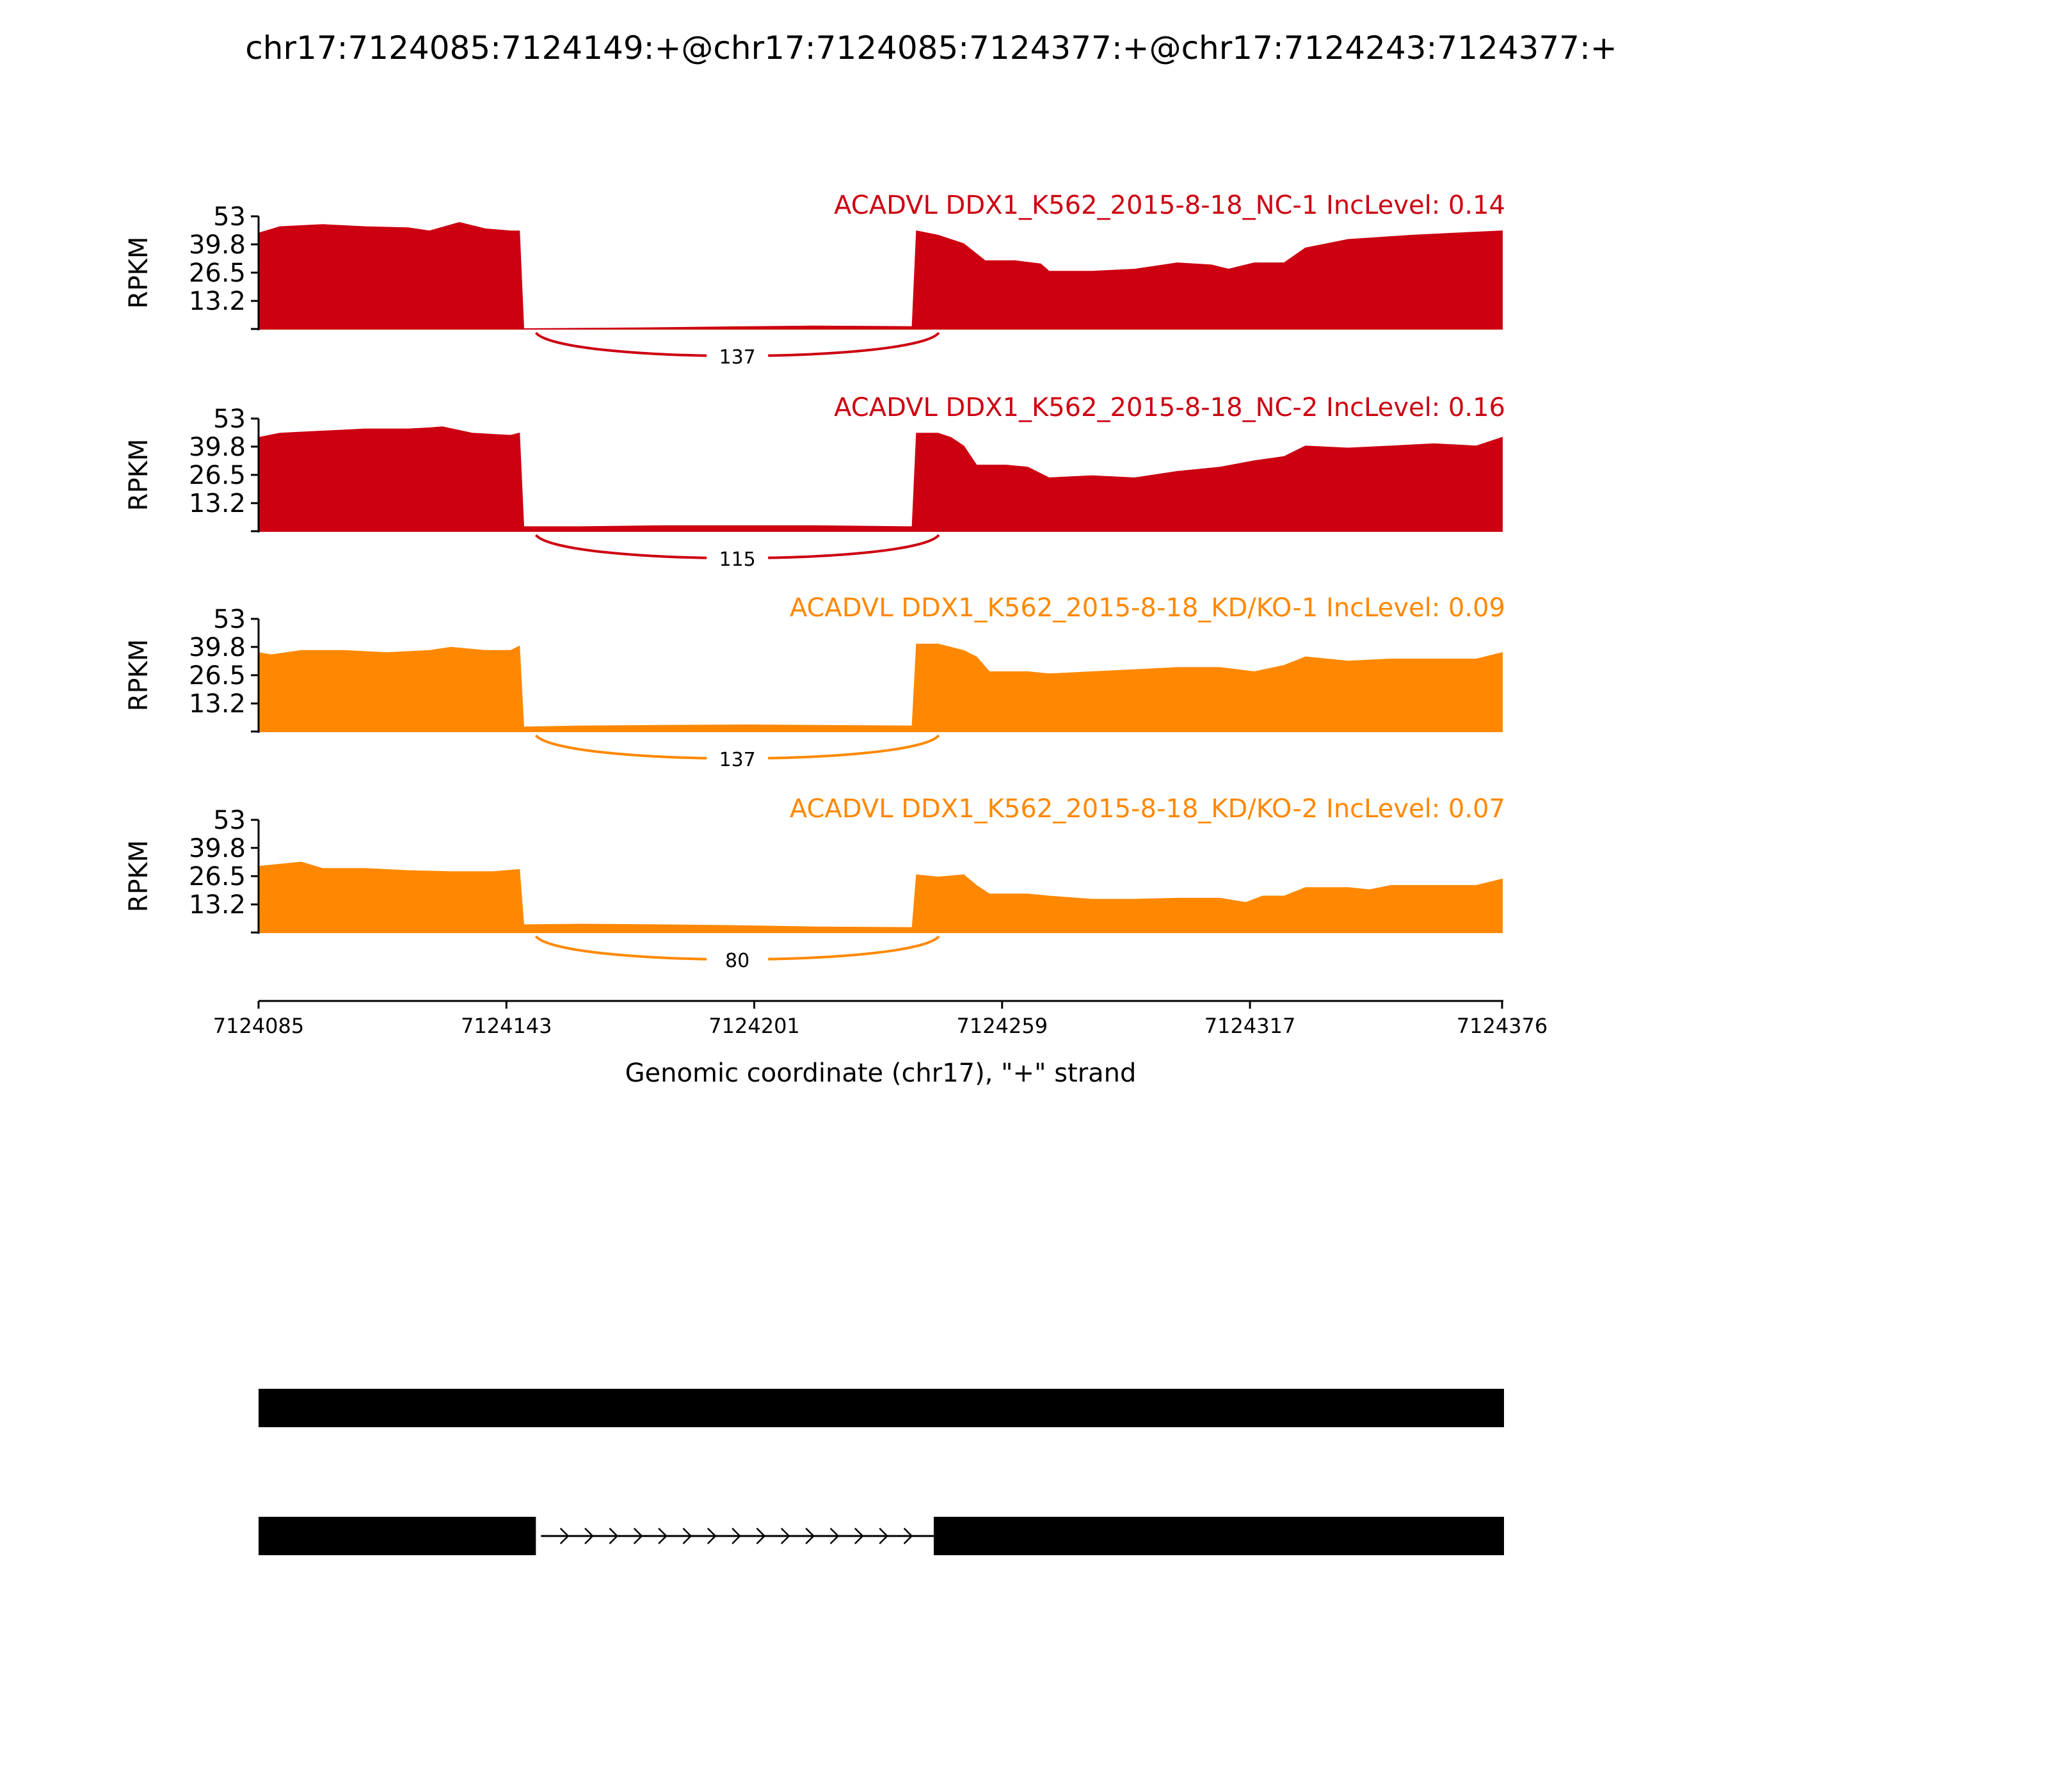 The width and height of the screenshot is (2048, 1792). Describe the element at coordinates (506, 1026) in the screenshot. I see `x-tick-label: 7124143` at that location.